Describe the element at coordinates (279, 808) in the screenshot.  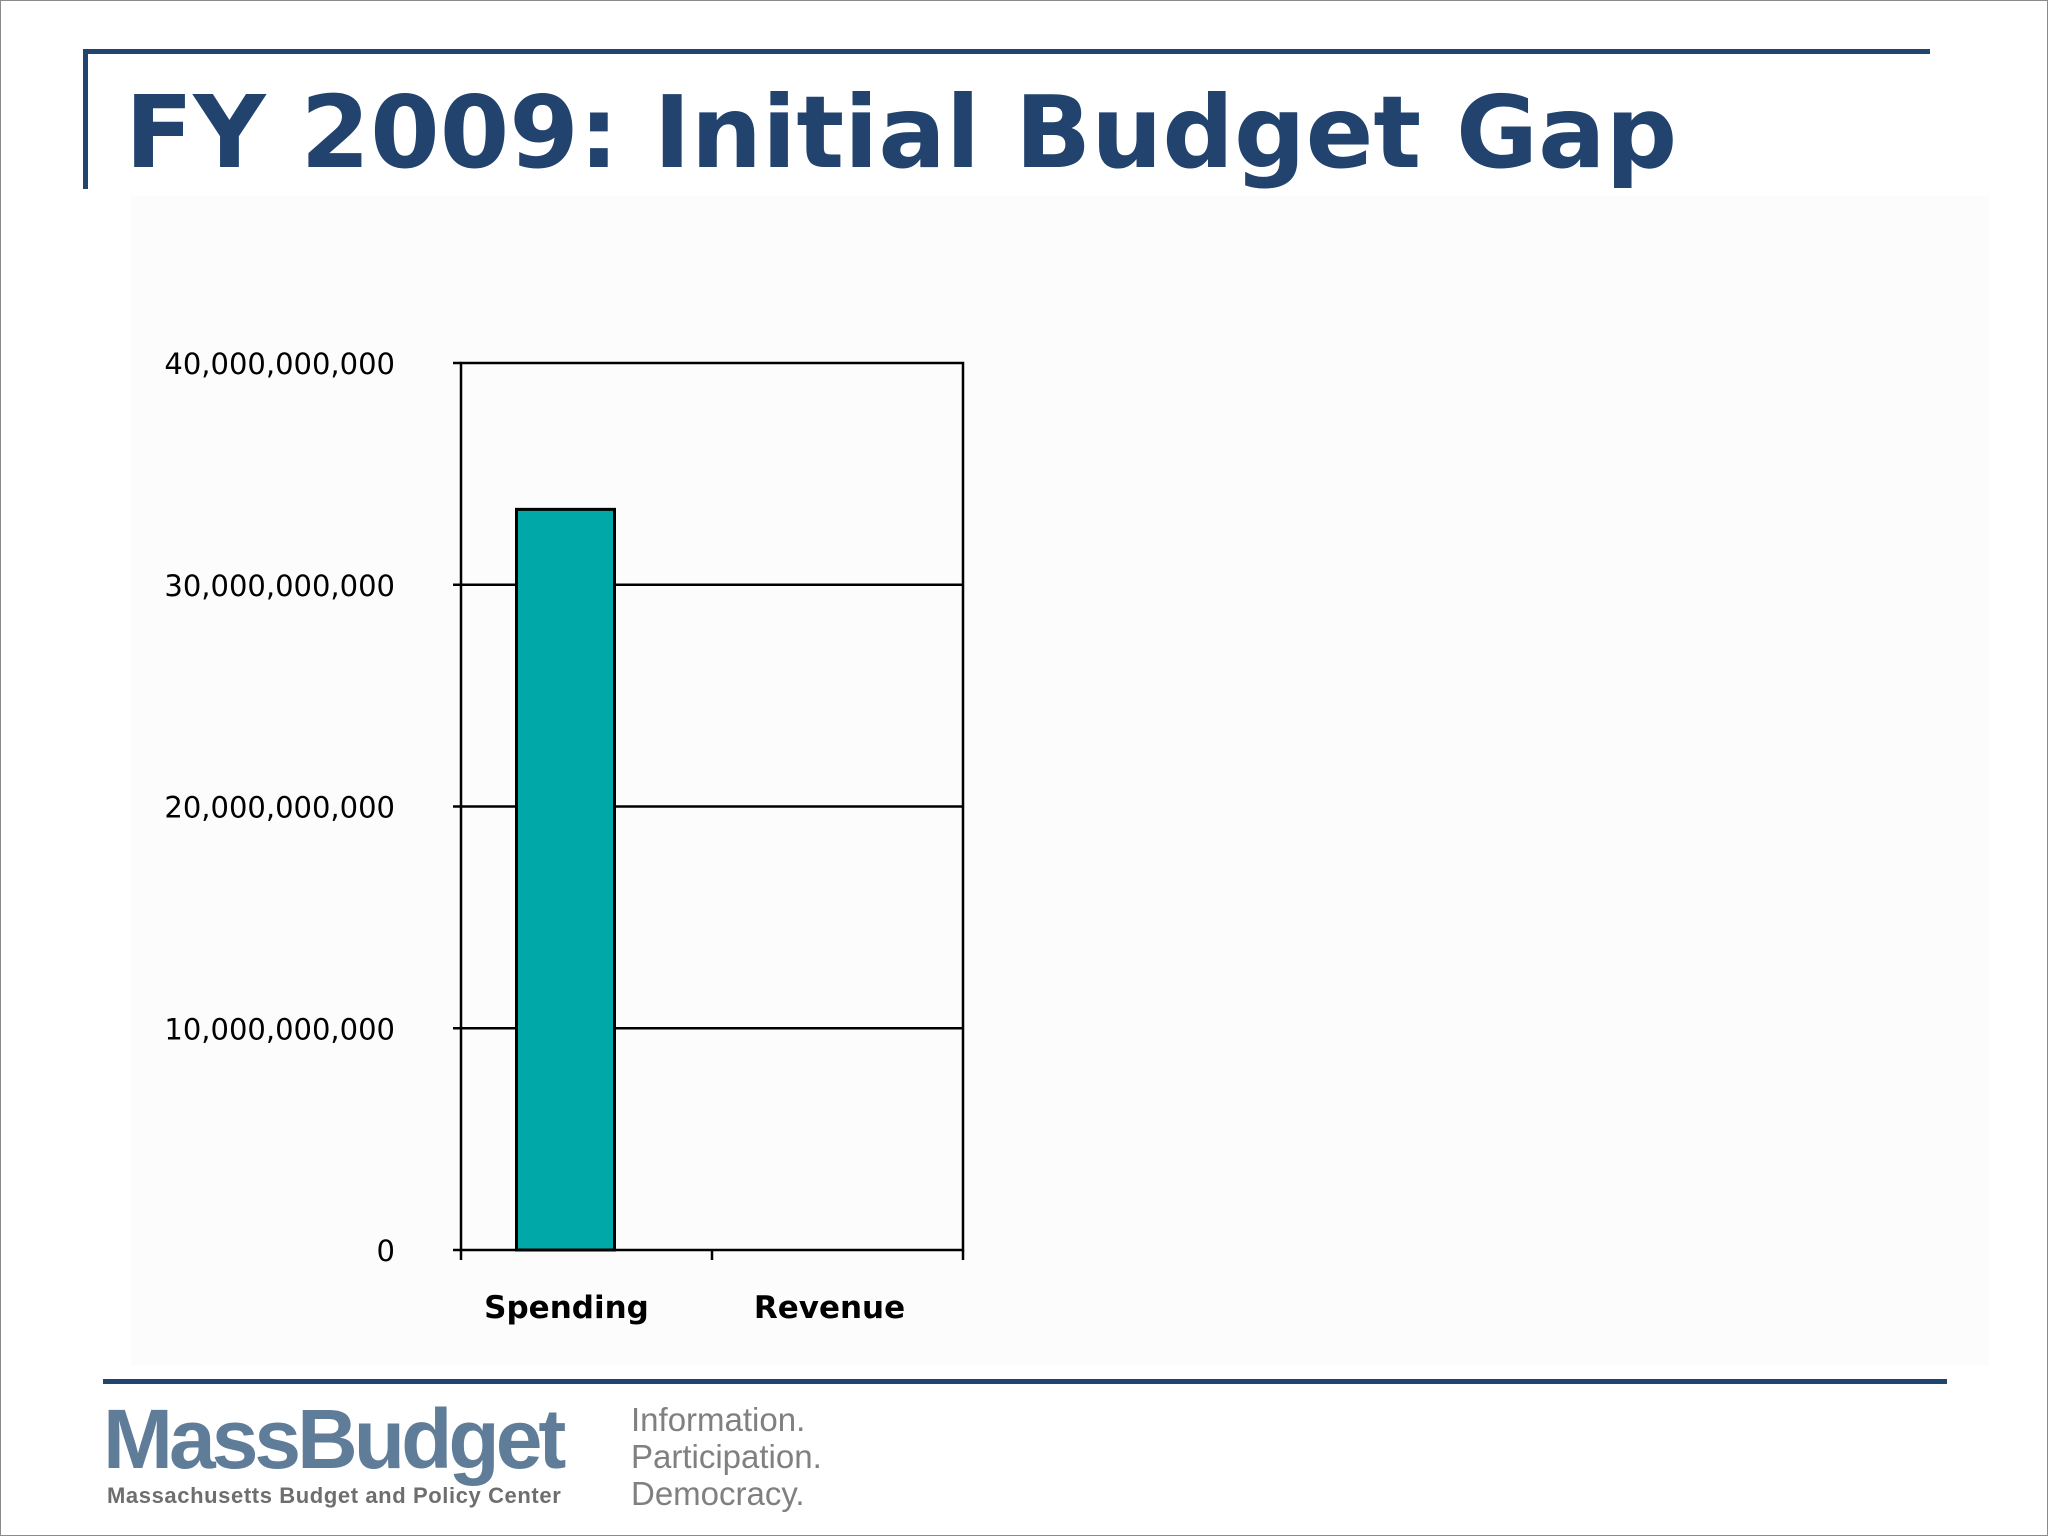
I see `y-tick-label: 20,000,000,000` at that location.